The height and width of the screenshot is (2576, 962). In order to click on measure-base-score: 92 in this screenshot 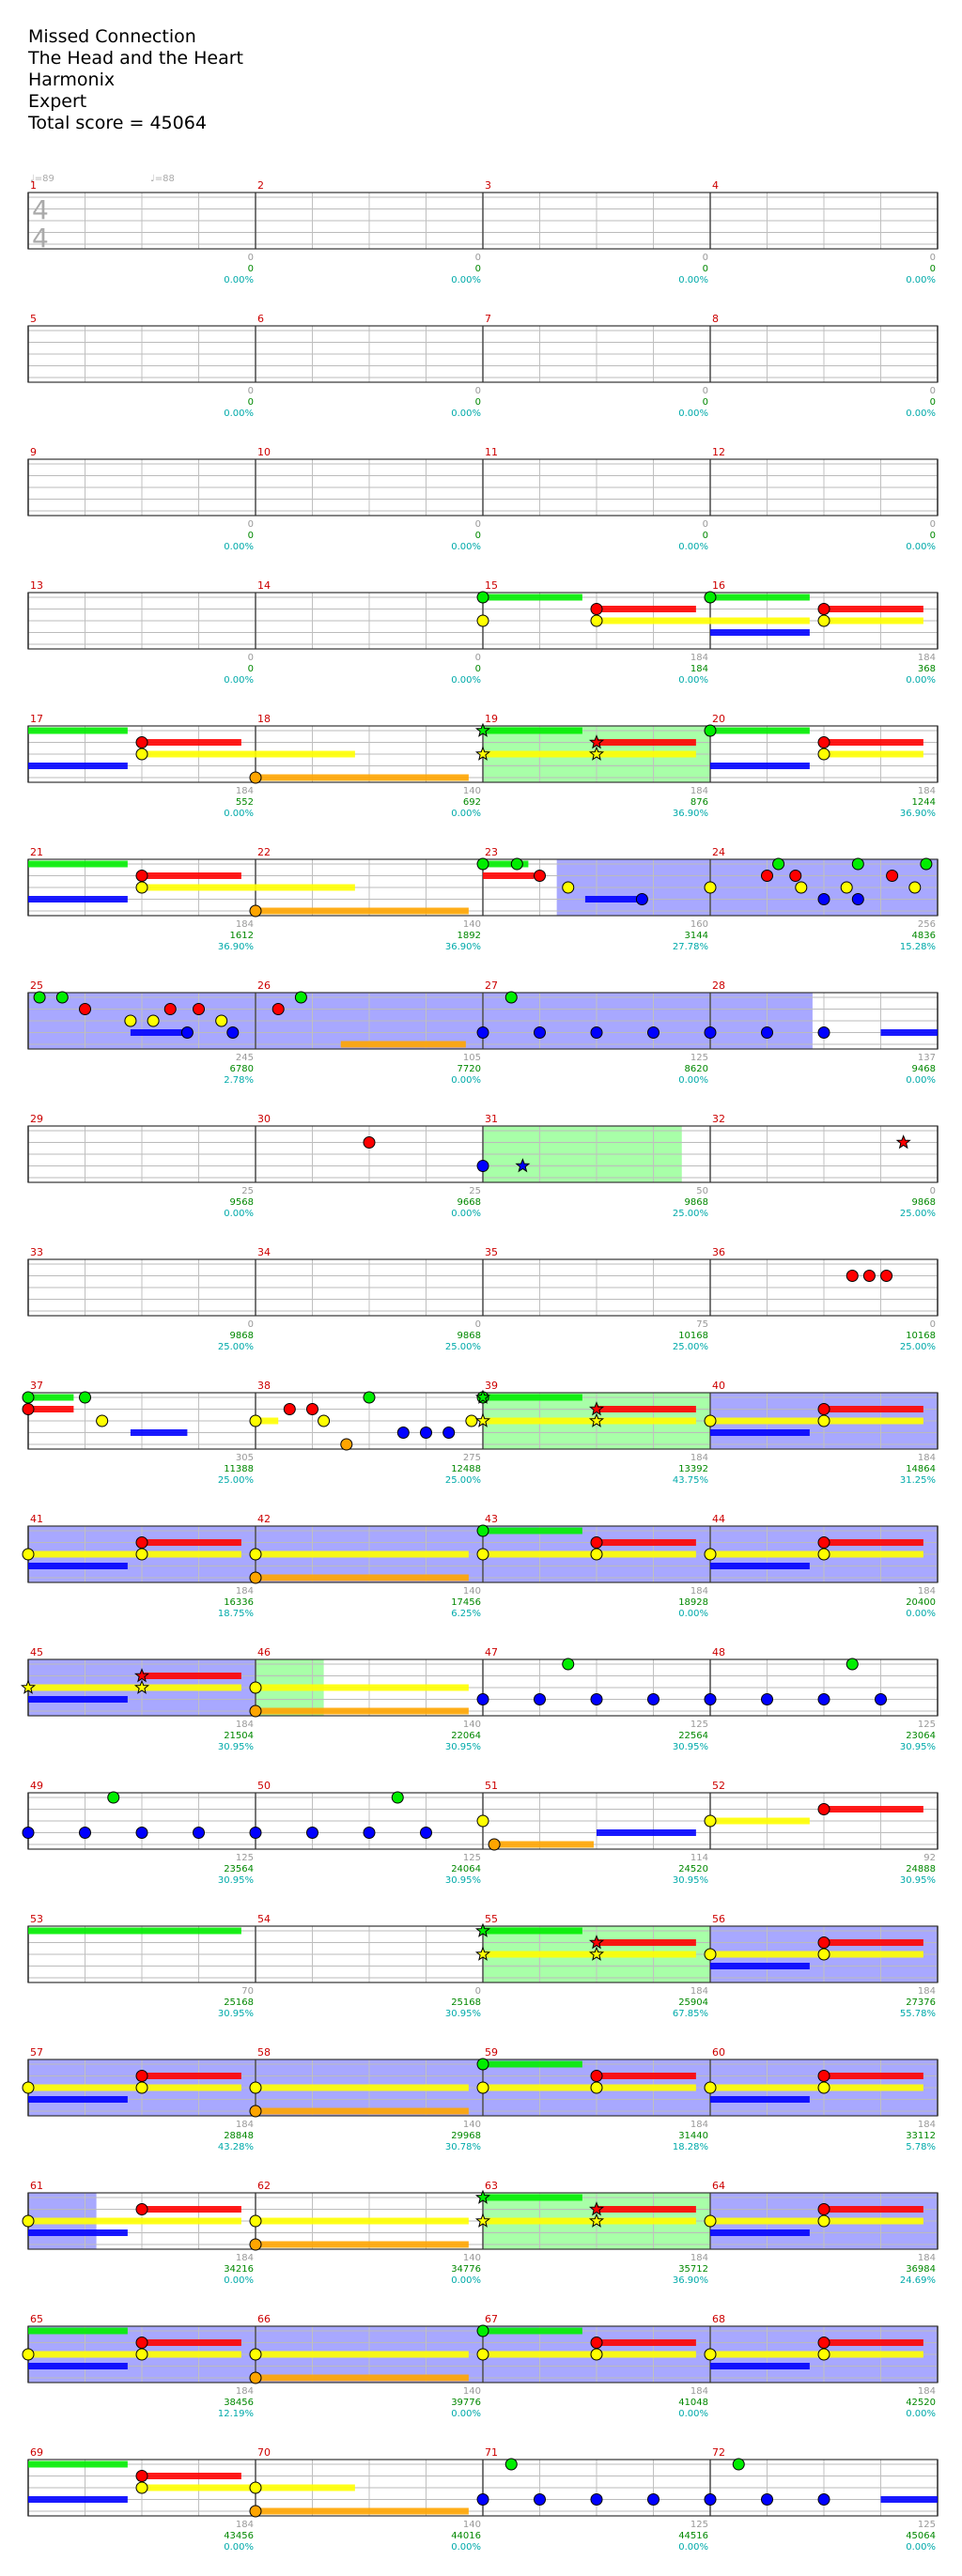, I will do `click(929, 1858)`.